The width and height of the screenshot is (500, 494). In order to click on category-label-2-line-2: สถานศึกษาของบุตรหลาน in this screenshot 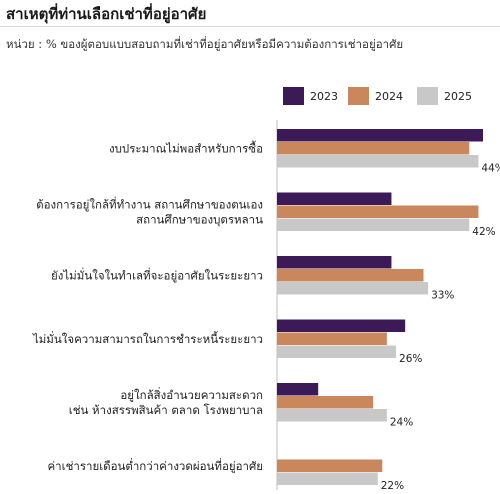, I will do `click(199, 219)`.